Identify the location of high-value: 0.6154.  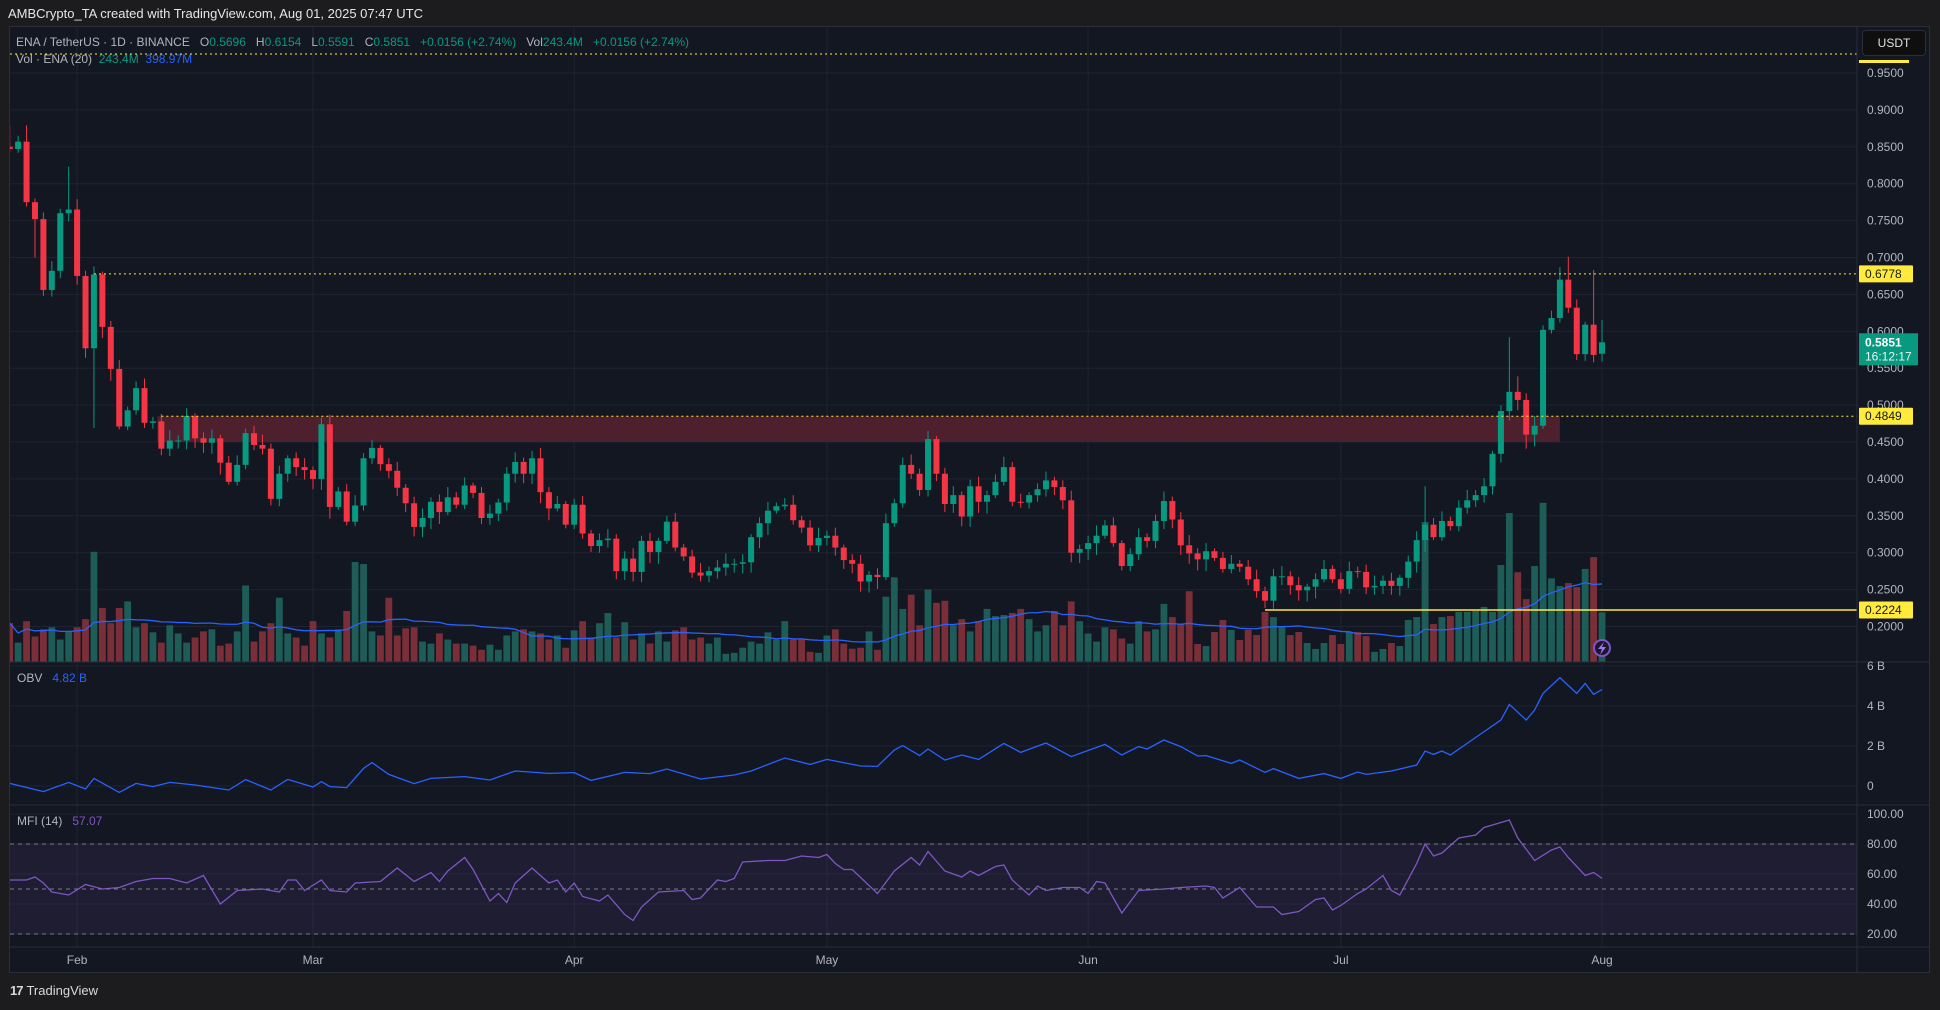
(283, 42).